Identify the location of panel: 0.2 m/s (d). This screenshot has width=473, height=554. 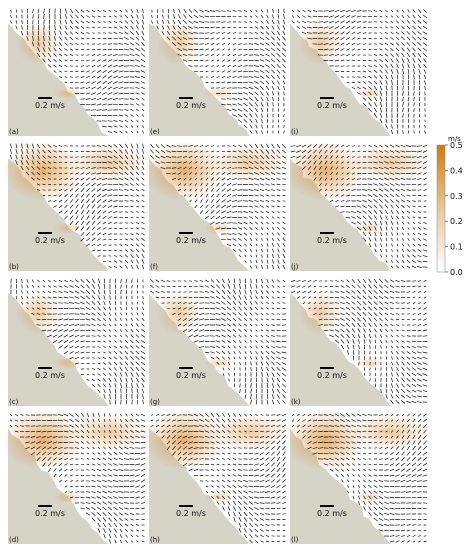
(75, 477).